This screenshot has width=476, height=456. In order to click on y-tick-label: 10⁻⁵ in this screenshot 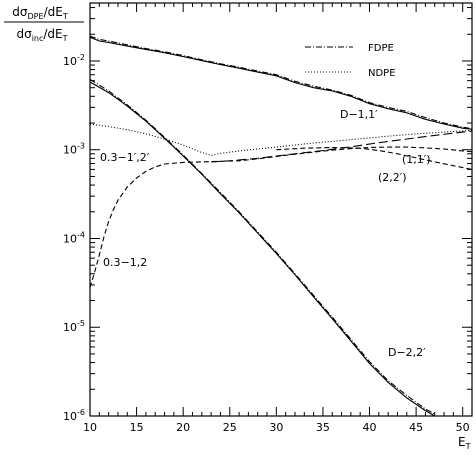, I will do `click(74, 326)`.